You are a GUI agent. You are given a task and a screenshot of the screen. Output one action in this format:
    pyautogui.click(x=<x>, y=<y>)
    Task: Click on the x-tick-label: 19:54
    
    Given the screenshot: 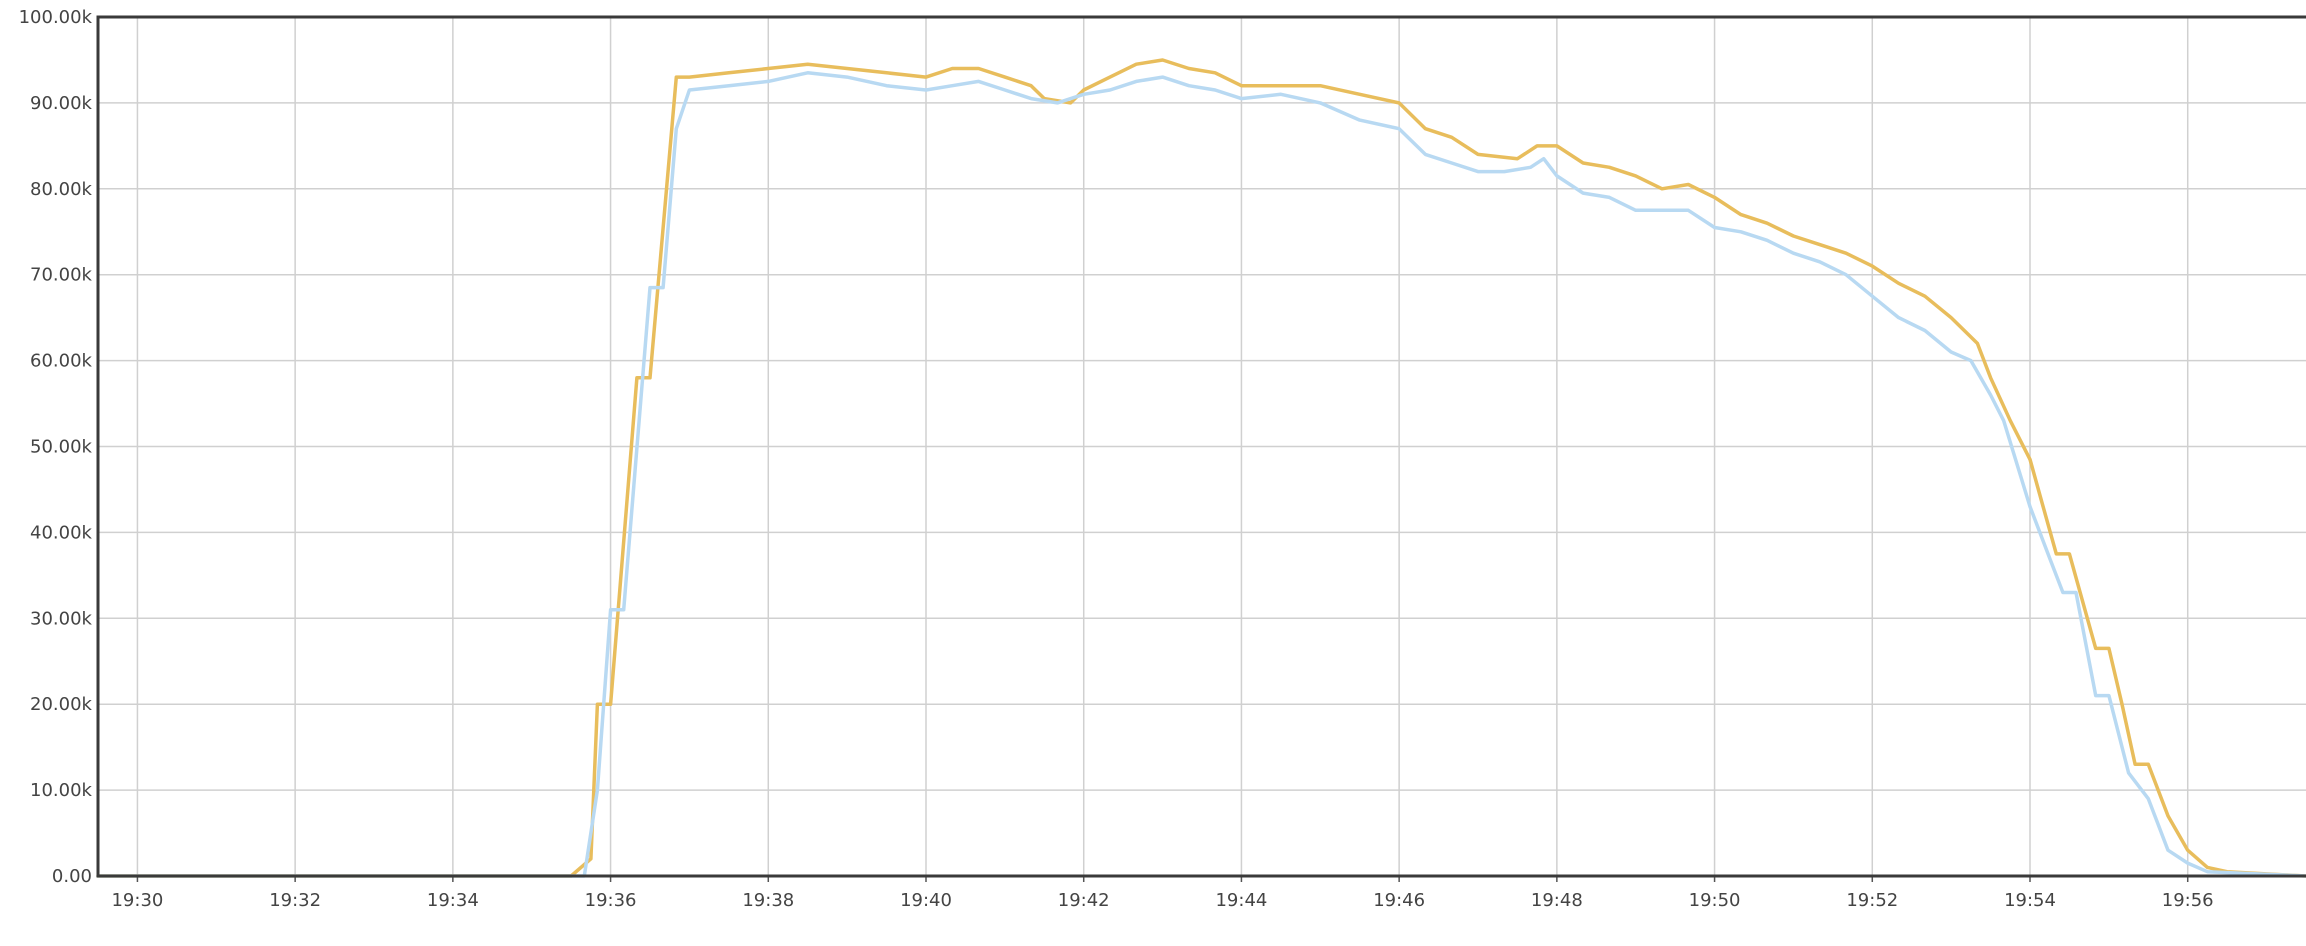 What is the action you would take?
    pyautogui.click(x=2030, y=900)
    